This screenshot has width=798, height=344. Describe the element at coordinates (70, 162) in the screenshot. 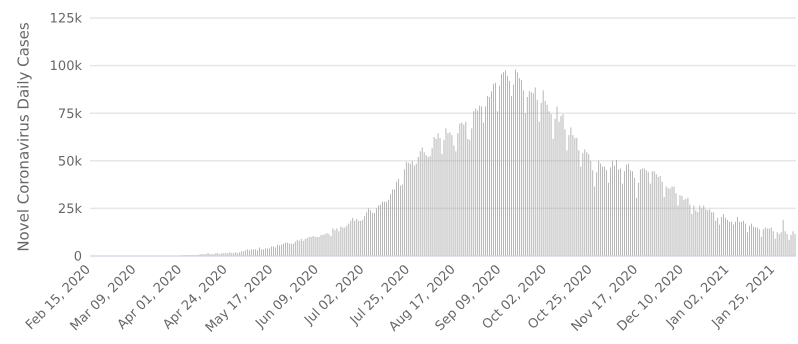

I see `y-tick-label: 50k` at that location.